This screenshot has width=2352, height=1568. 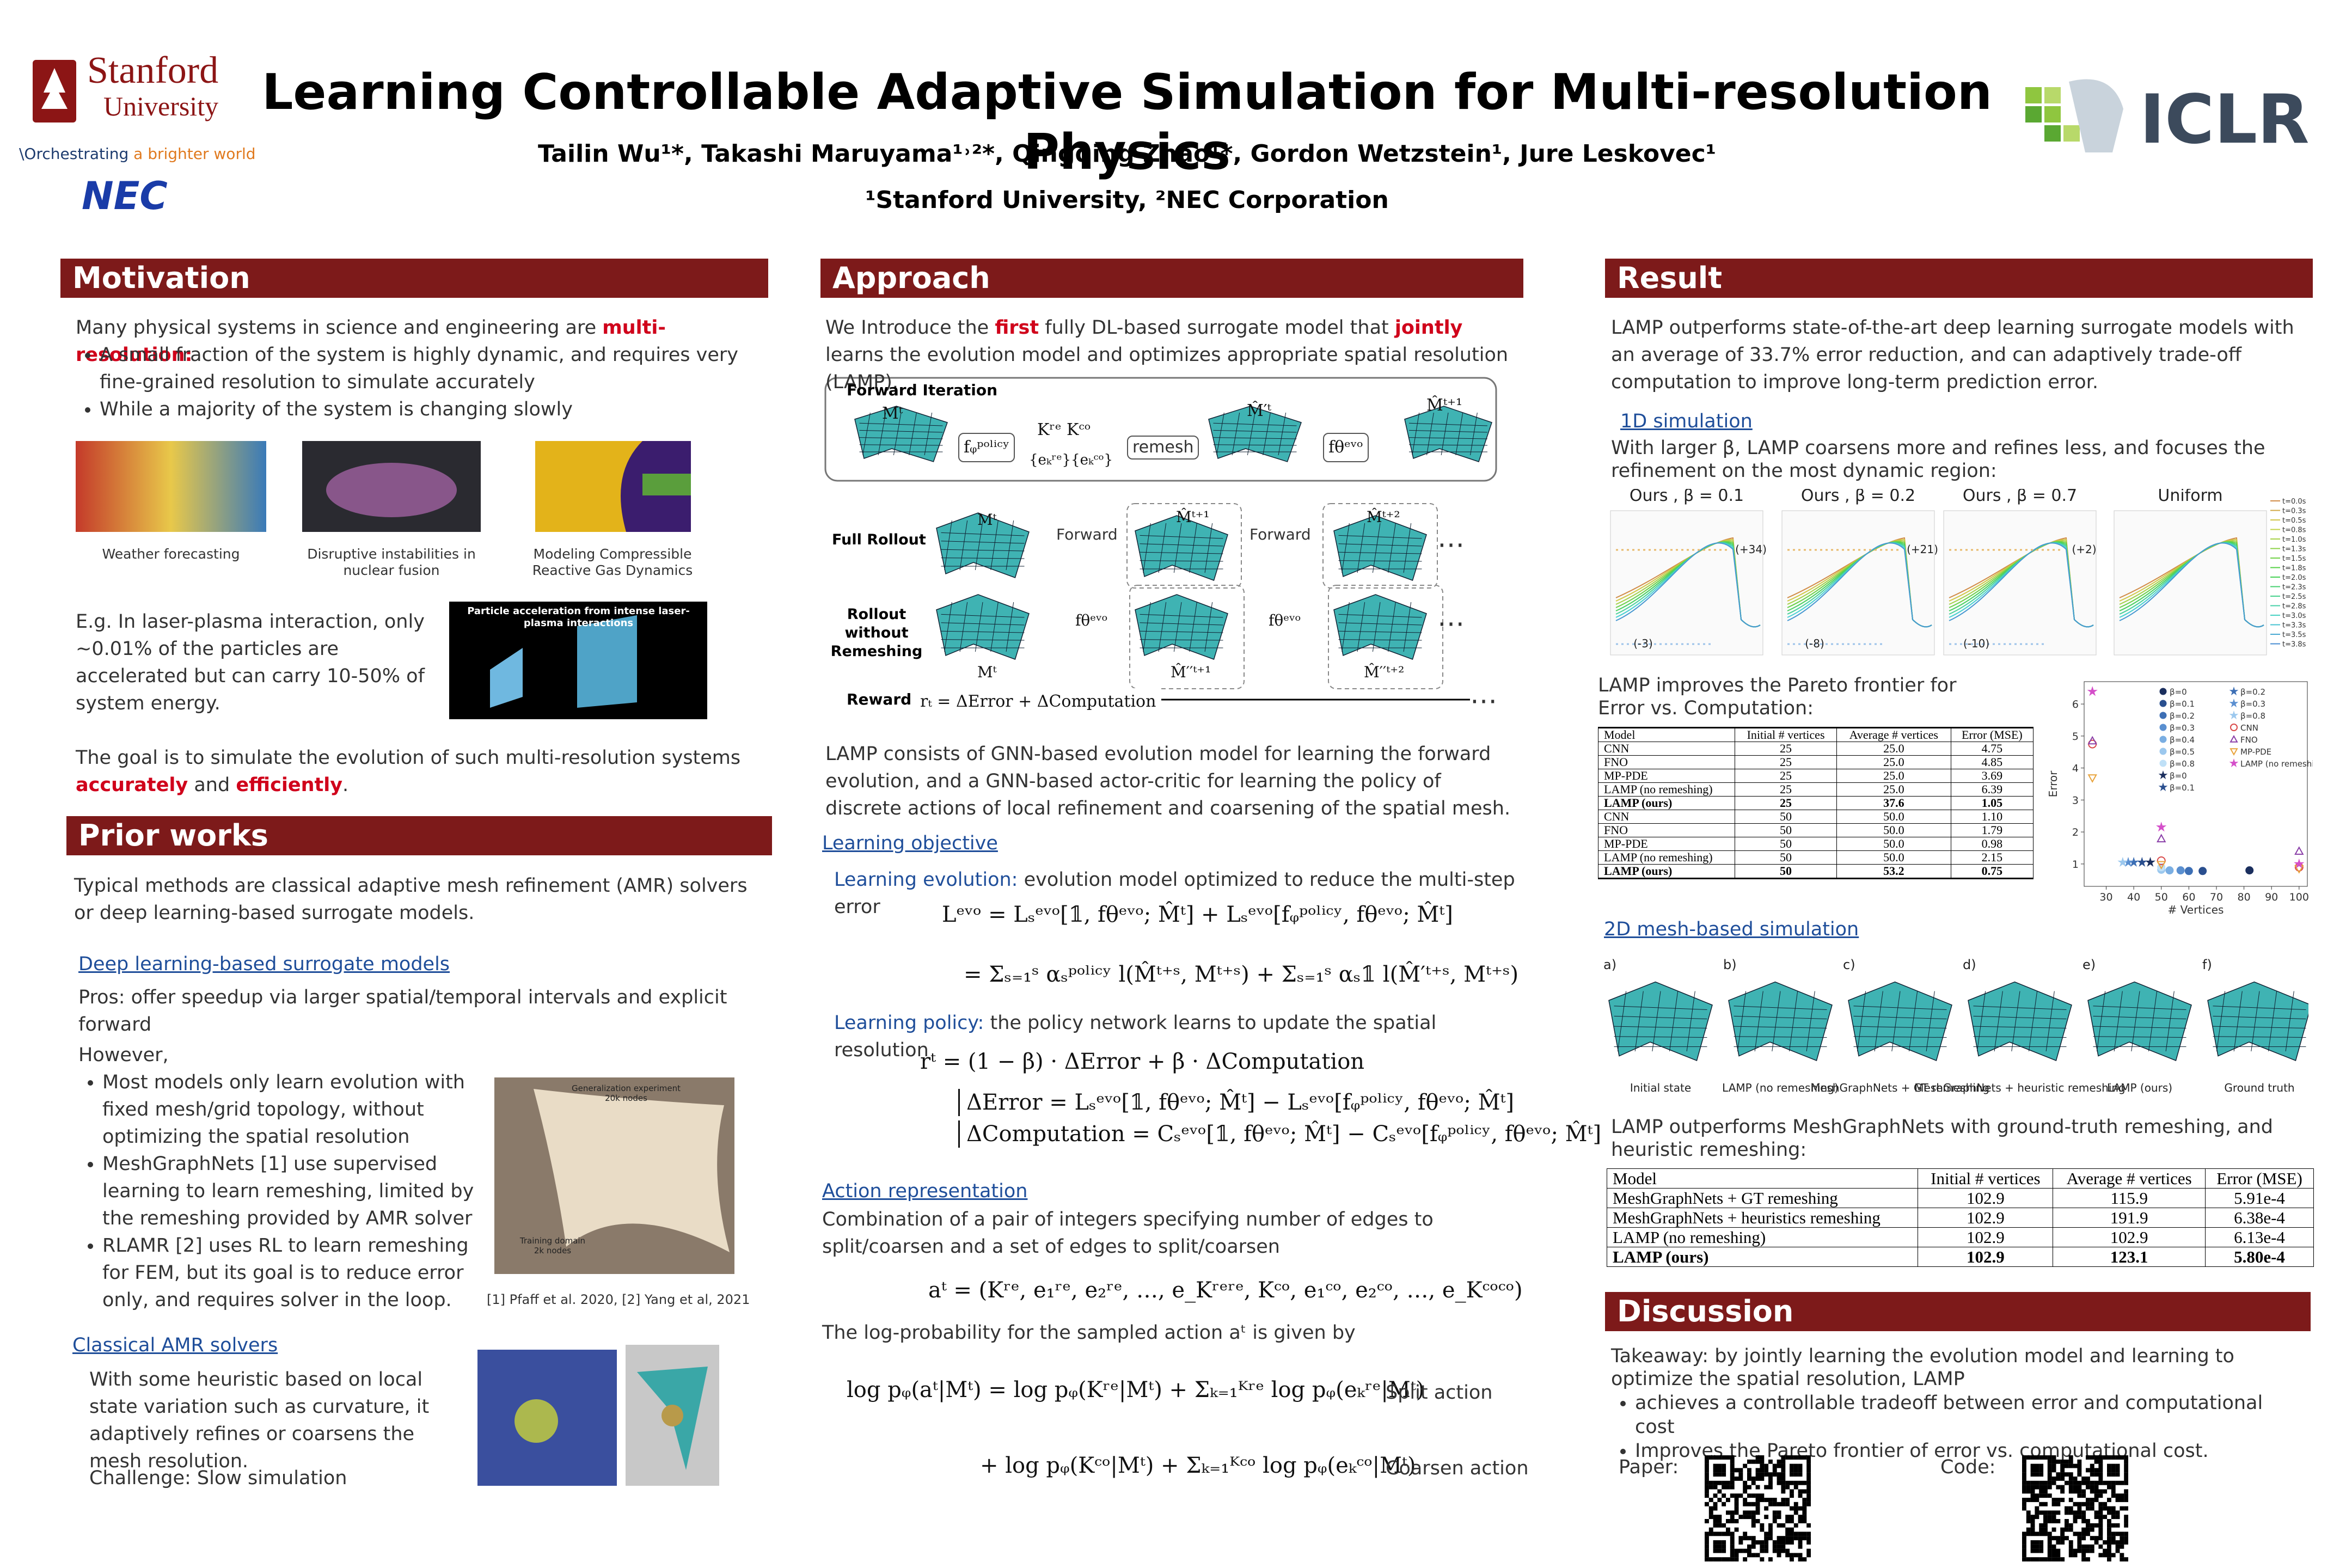 I want to click on qr-code, so click(x=1758, y=1508).